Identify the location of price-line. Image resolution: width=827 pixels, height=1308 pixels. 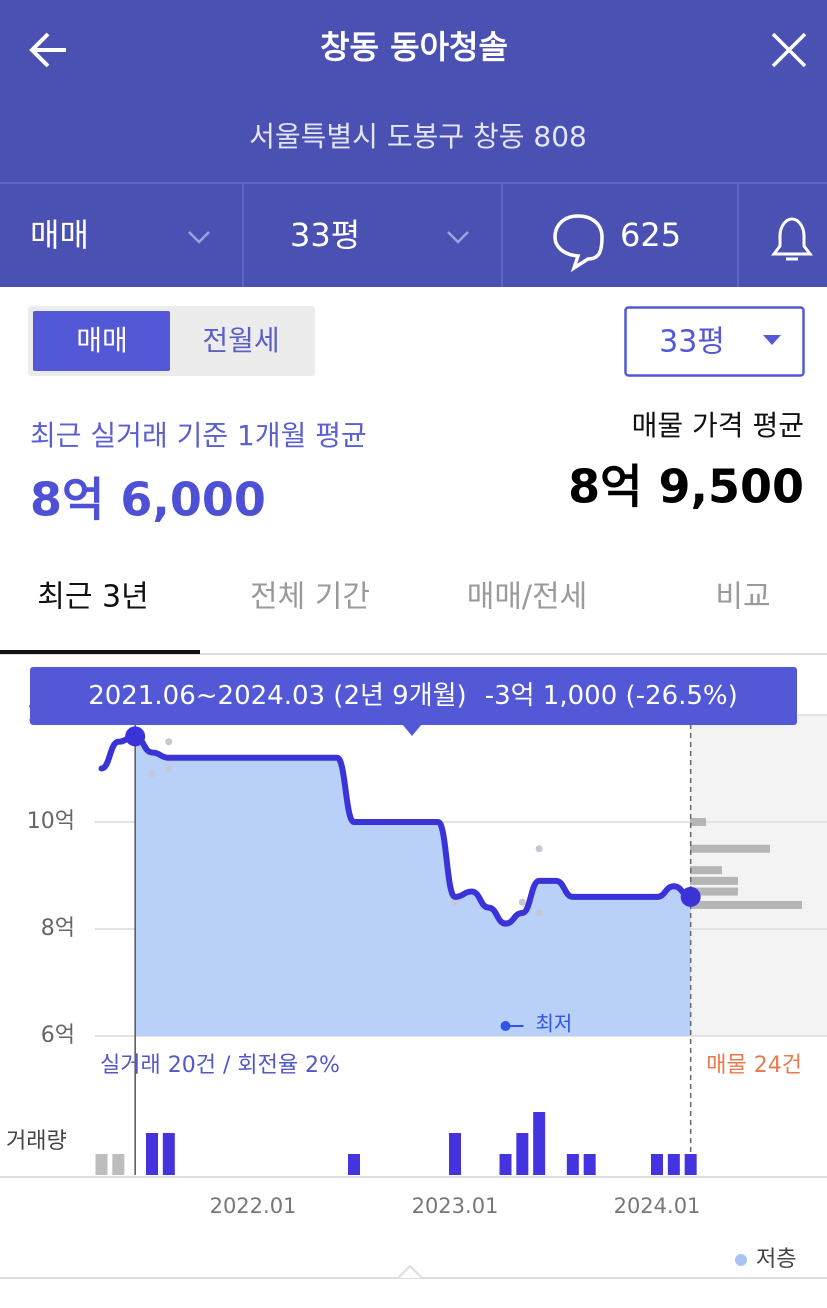
(396, 830).